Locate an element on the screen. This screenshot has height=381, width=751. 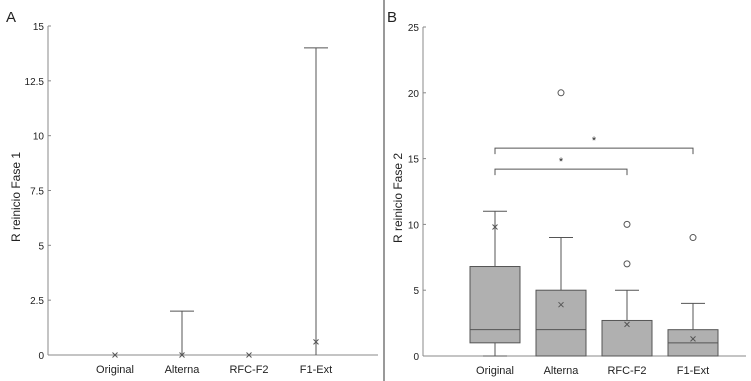
panel-a-box-alterna is located at coordinates (182, 334).